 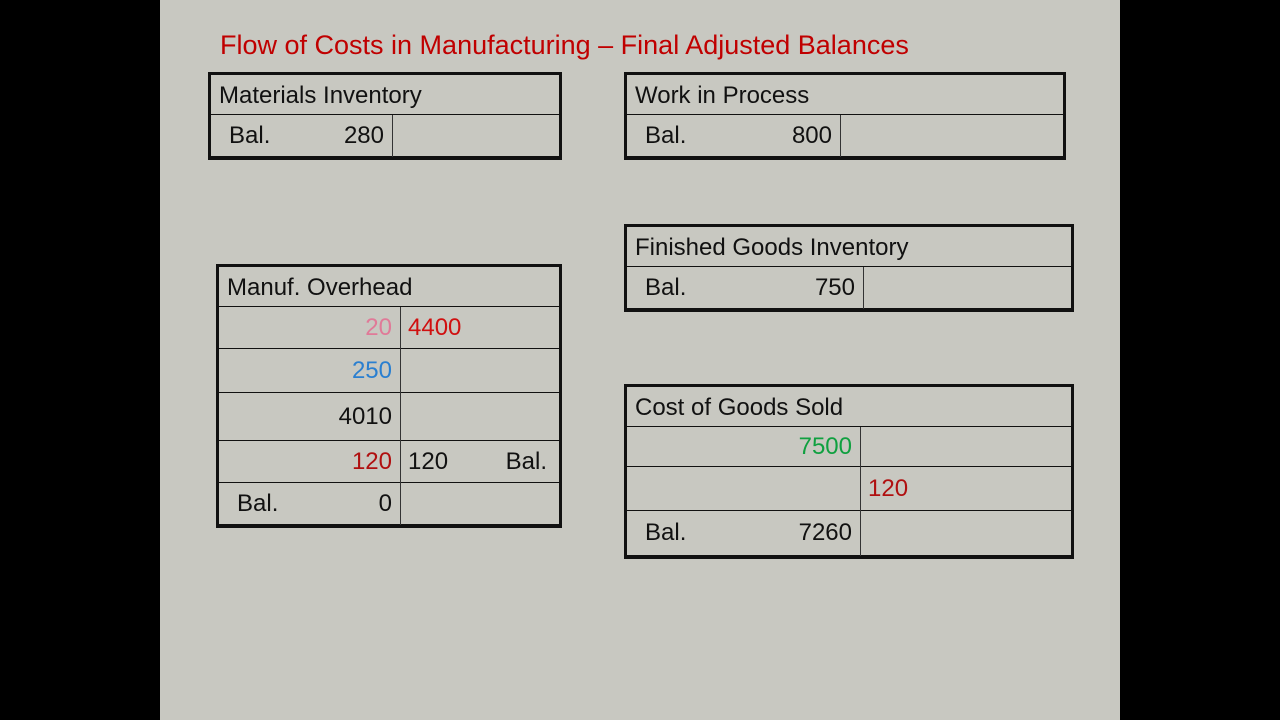 What do you see at coordinates (371, 461) in the screenshot?
I see `debit-amount: 120` at bounding box center [371, 461].